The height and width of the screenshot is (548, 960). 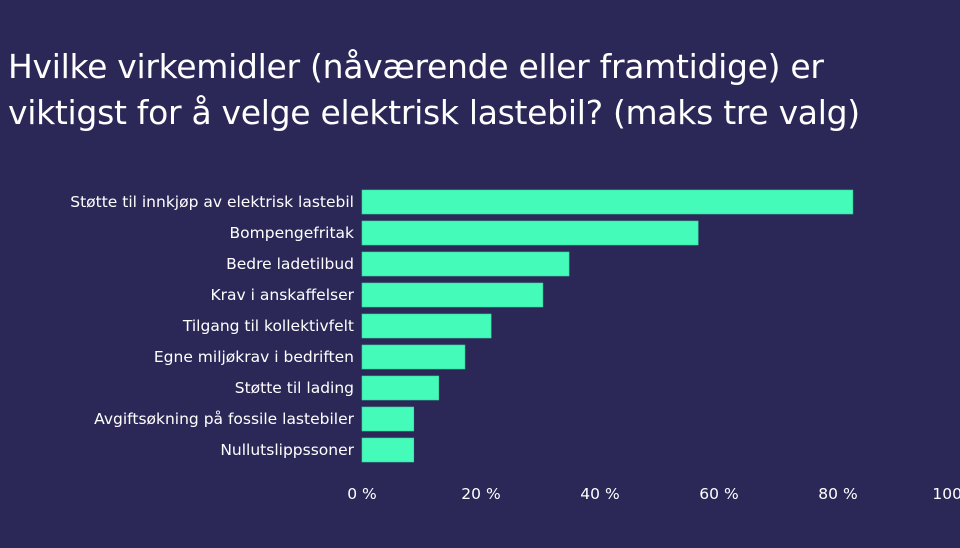 I want to click on x-tick-label: 60 %, so click(x=718, y=494).